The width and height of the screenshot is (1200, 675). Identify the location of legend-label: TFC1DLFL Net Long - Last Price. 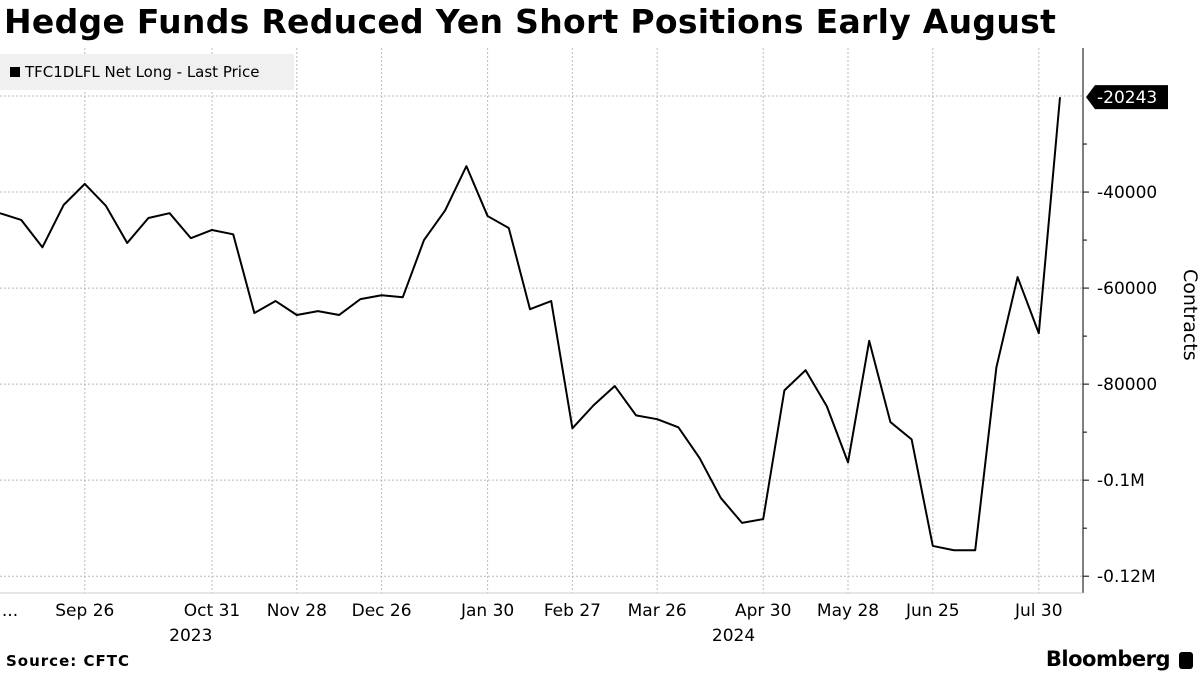
(142, 72).